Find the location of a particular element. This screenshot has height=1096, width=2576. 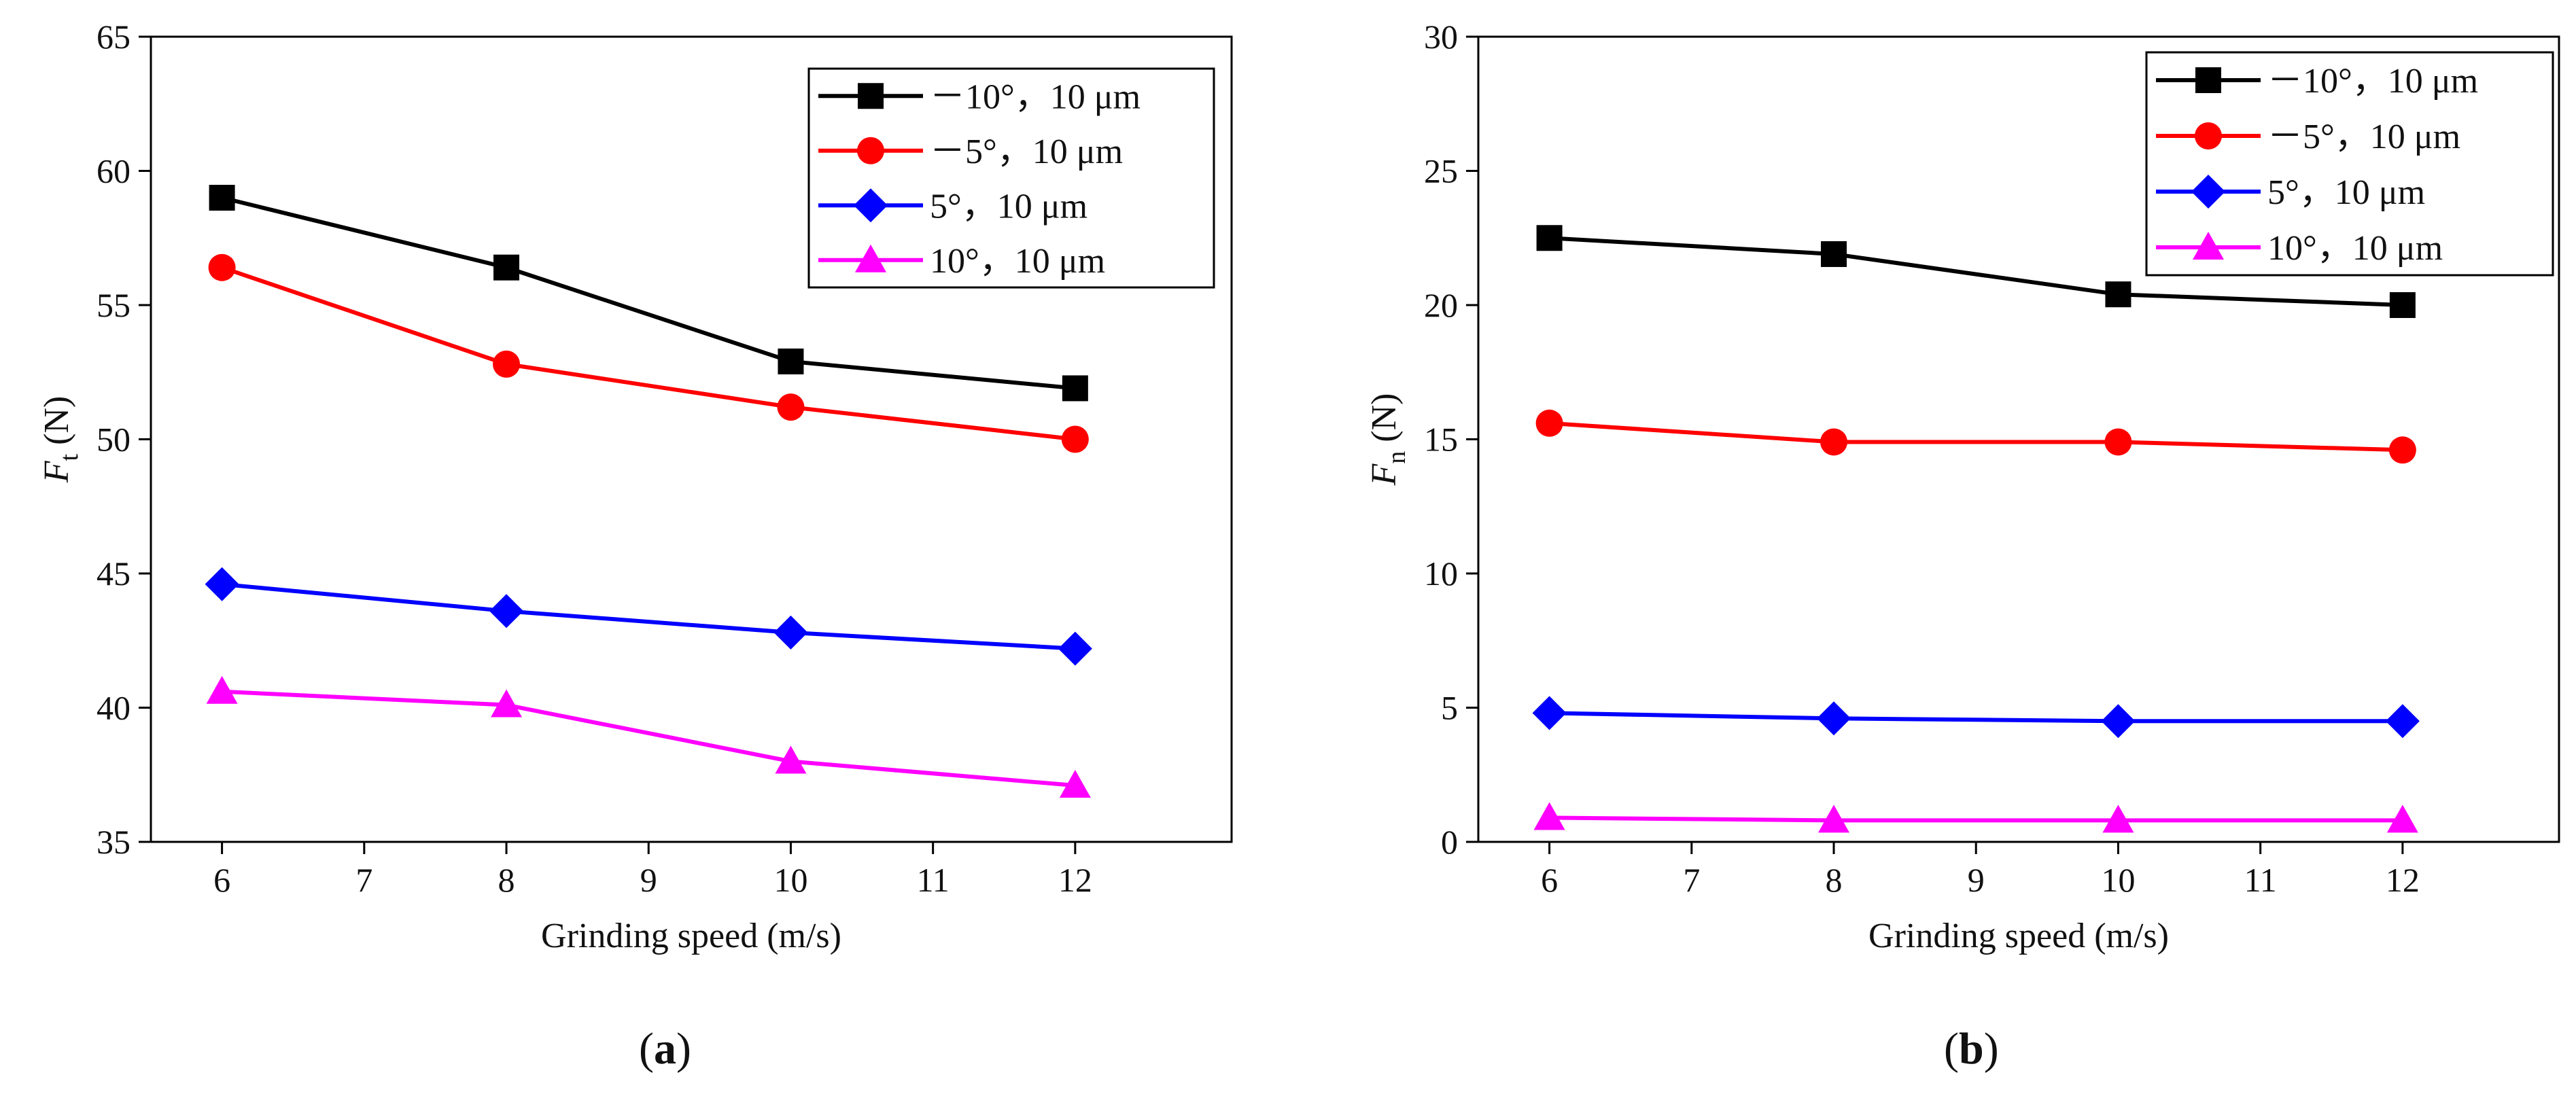

x-tick-label: 9 is located at coordinates (648, 880).